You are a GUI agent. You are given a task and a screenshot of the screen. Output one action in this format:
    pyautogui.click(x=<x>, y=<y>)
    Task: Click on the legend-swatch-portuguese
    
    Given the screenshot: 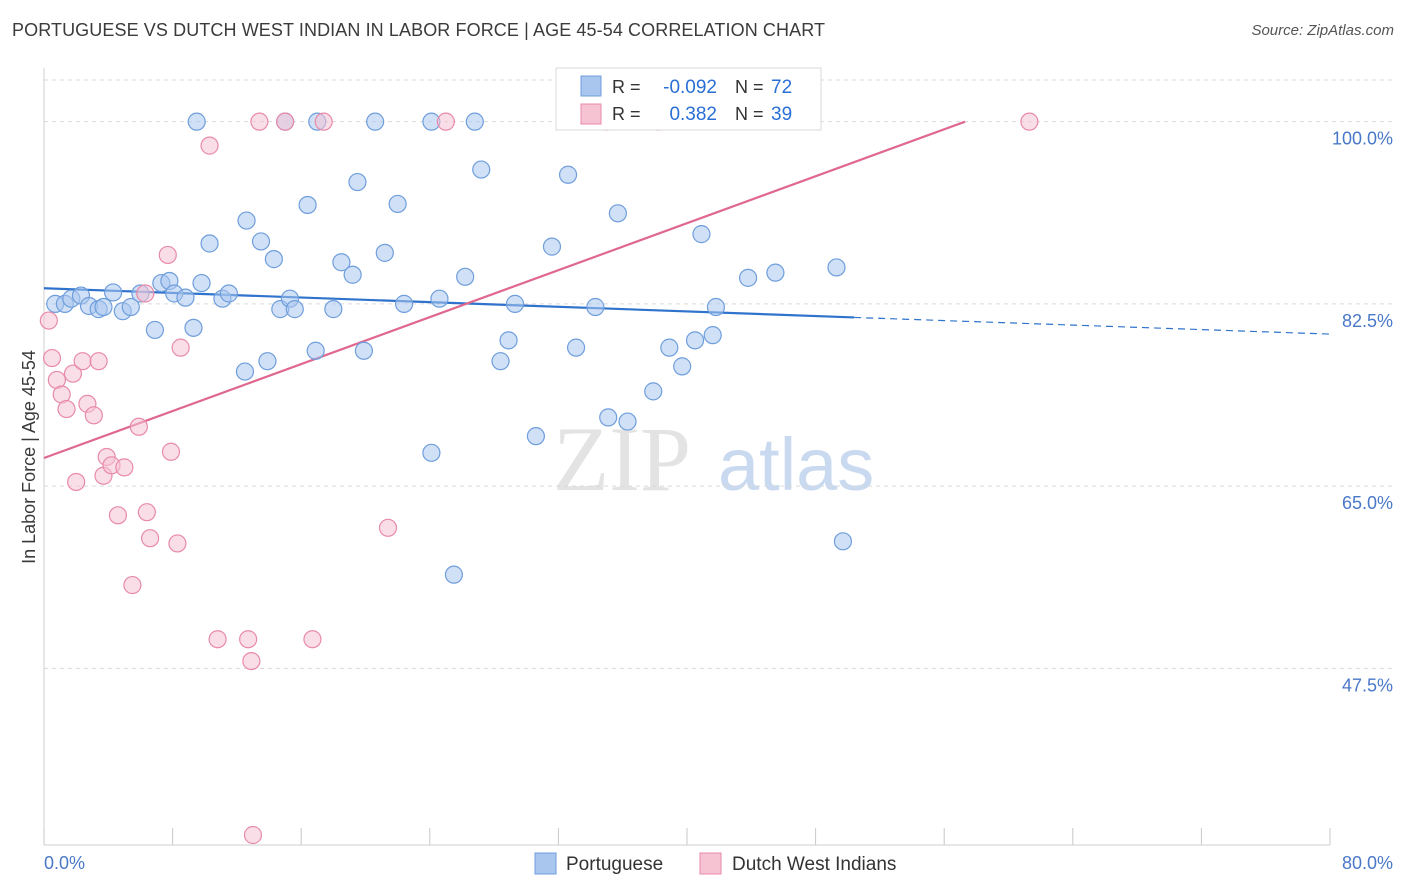 What is the action you would take?
    pyautogui.click(x=591, y=86)
    